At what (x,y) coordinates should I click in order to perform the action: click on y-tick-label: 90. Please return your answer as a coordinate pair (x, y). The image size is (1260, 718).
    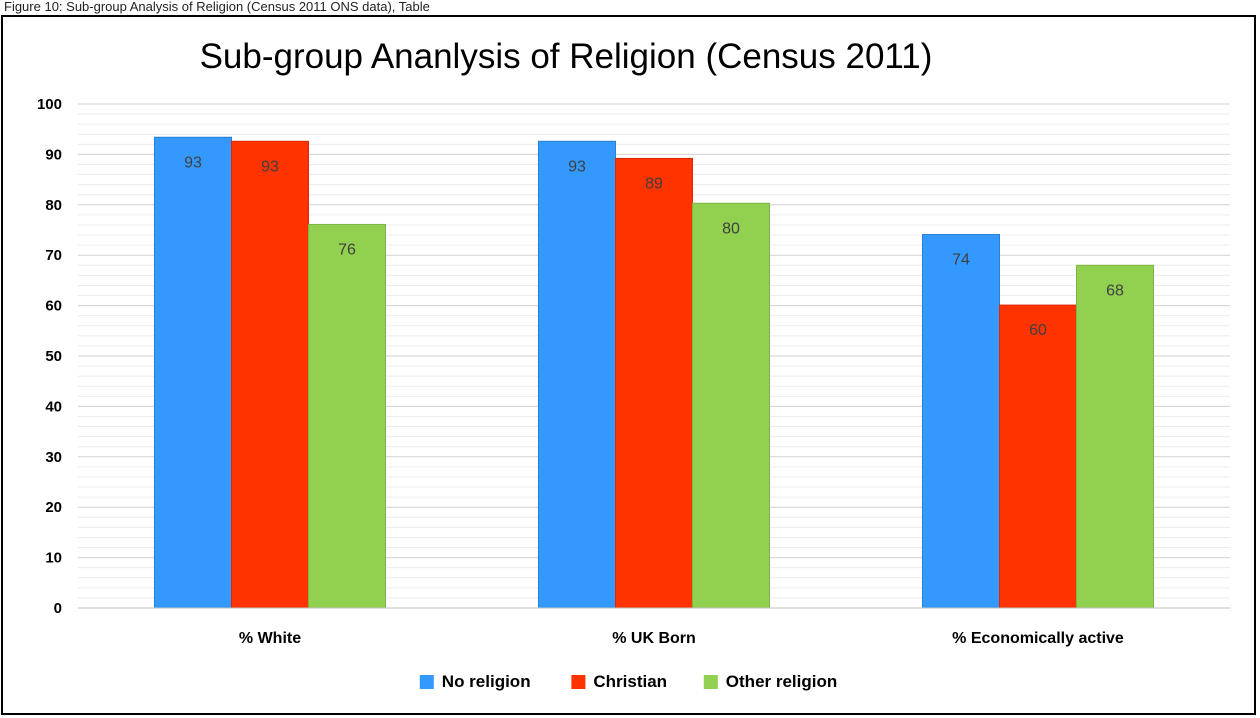
    Looking at the image, I should click on (53, 154).